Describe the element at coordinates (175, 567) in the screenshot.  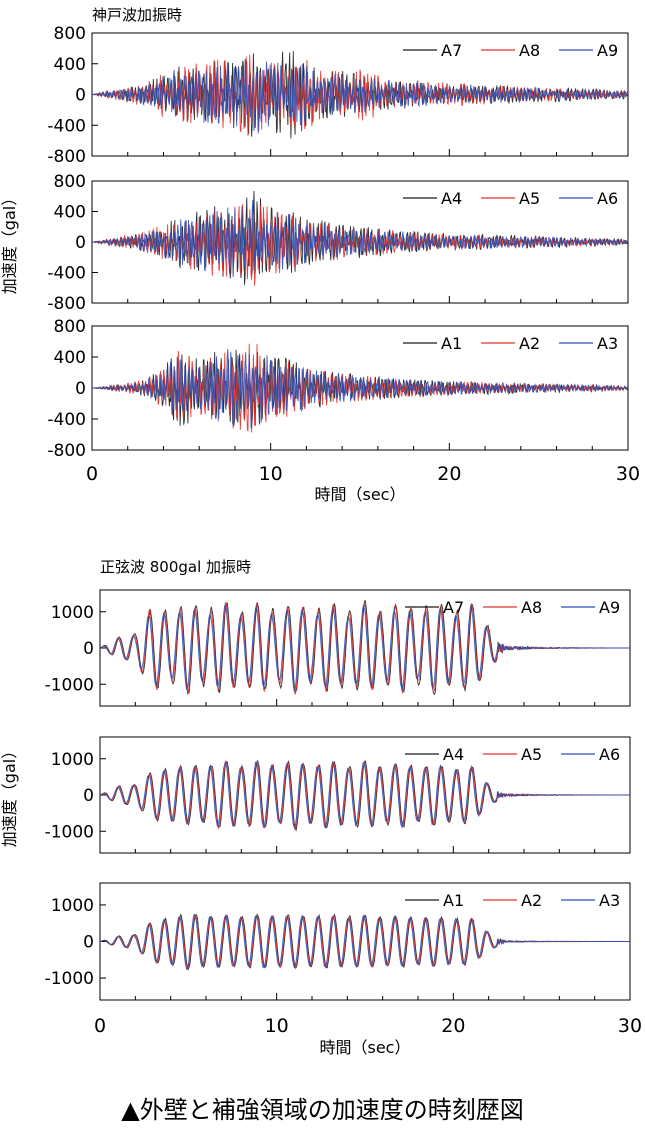
I see `chart-title: 正弦波 800gal 加振時` at that location.